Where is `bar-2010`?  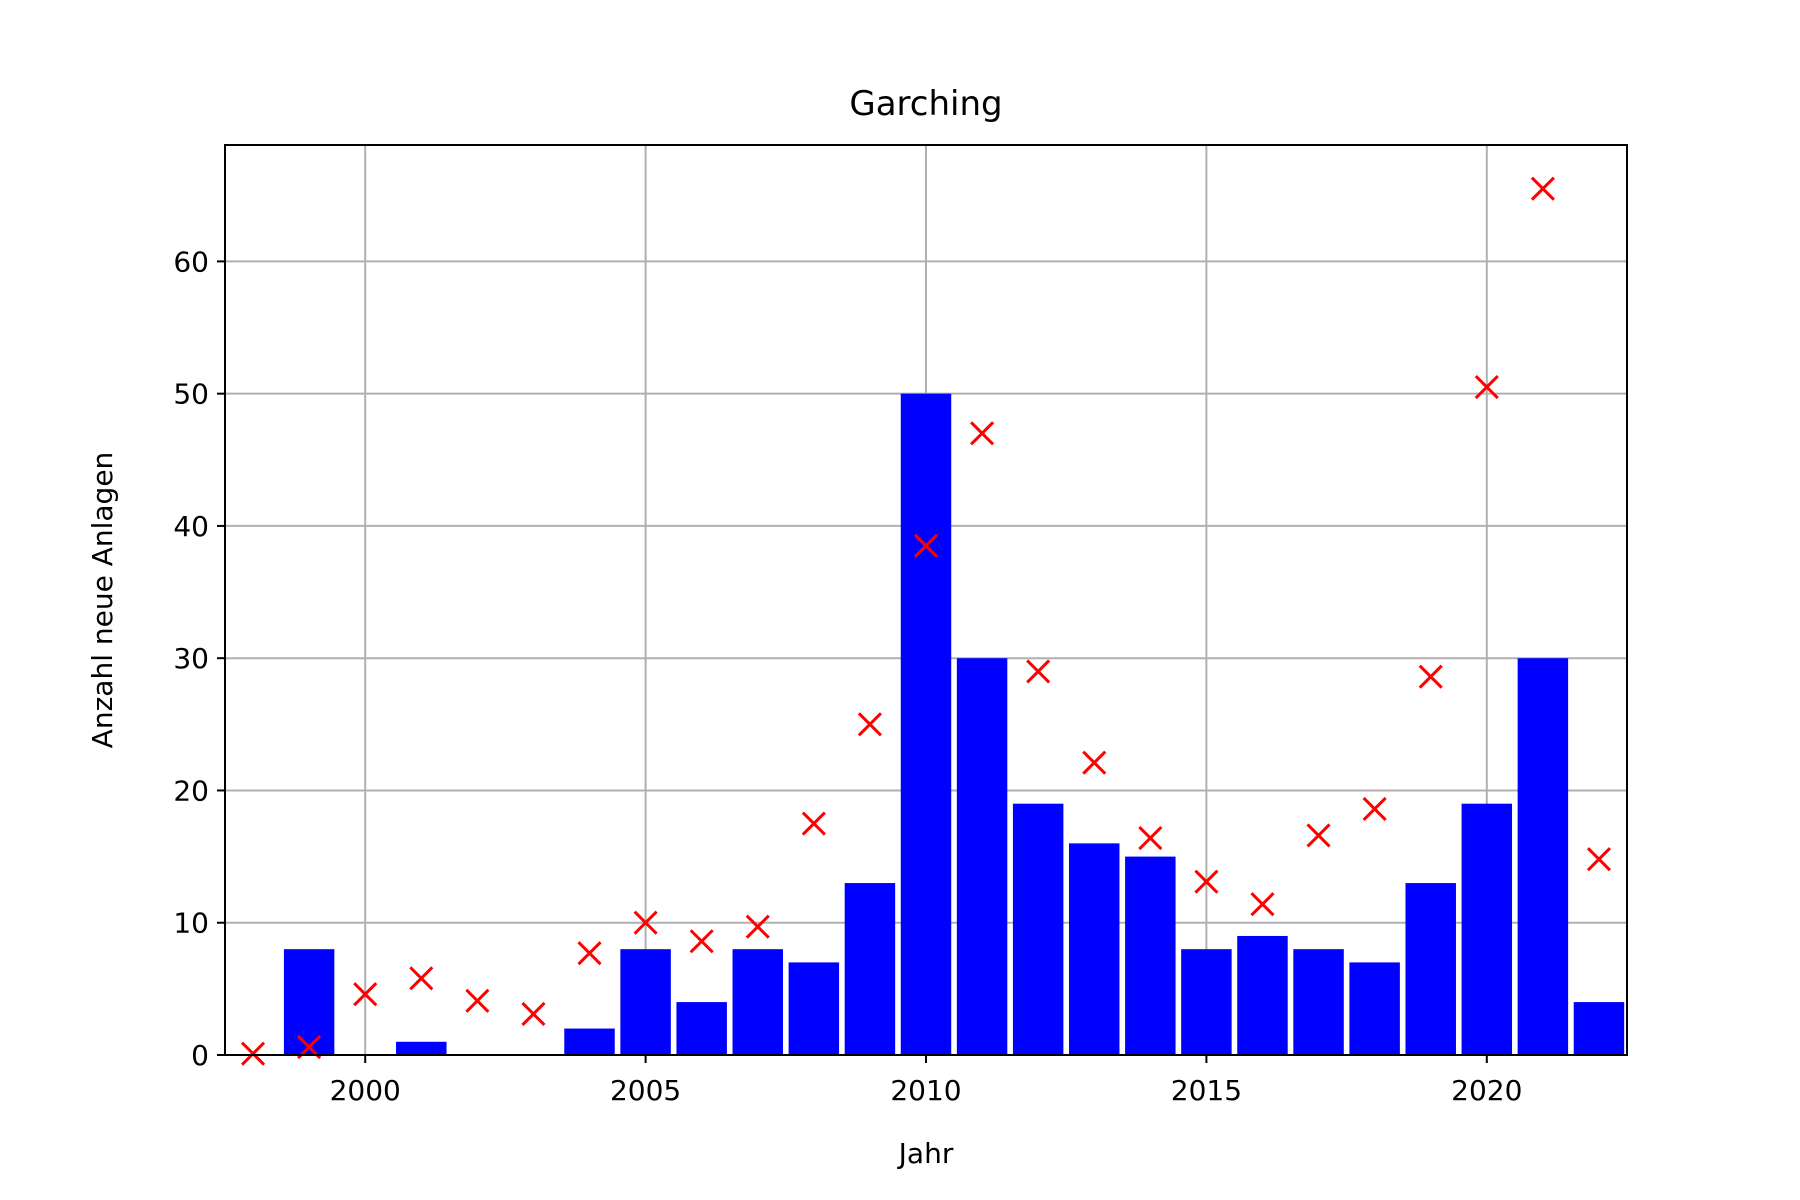 bar-2010 is located at coordinates (926, 724).